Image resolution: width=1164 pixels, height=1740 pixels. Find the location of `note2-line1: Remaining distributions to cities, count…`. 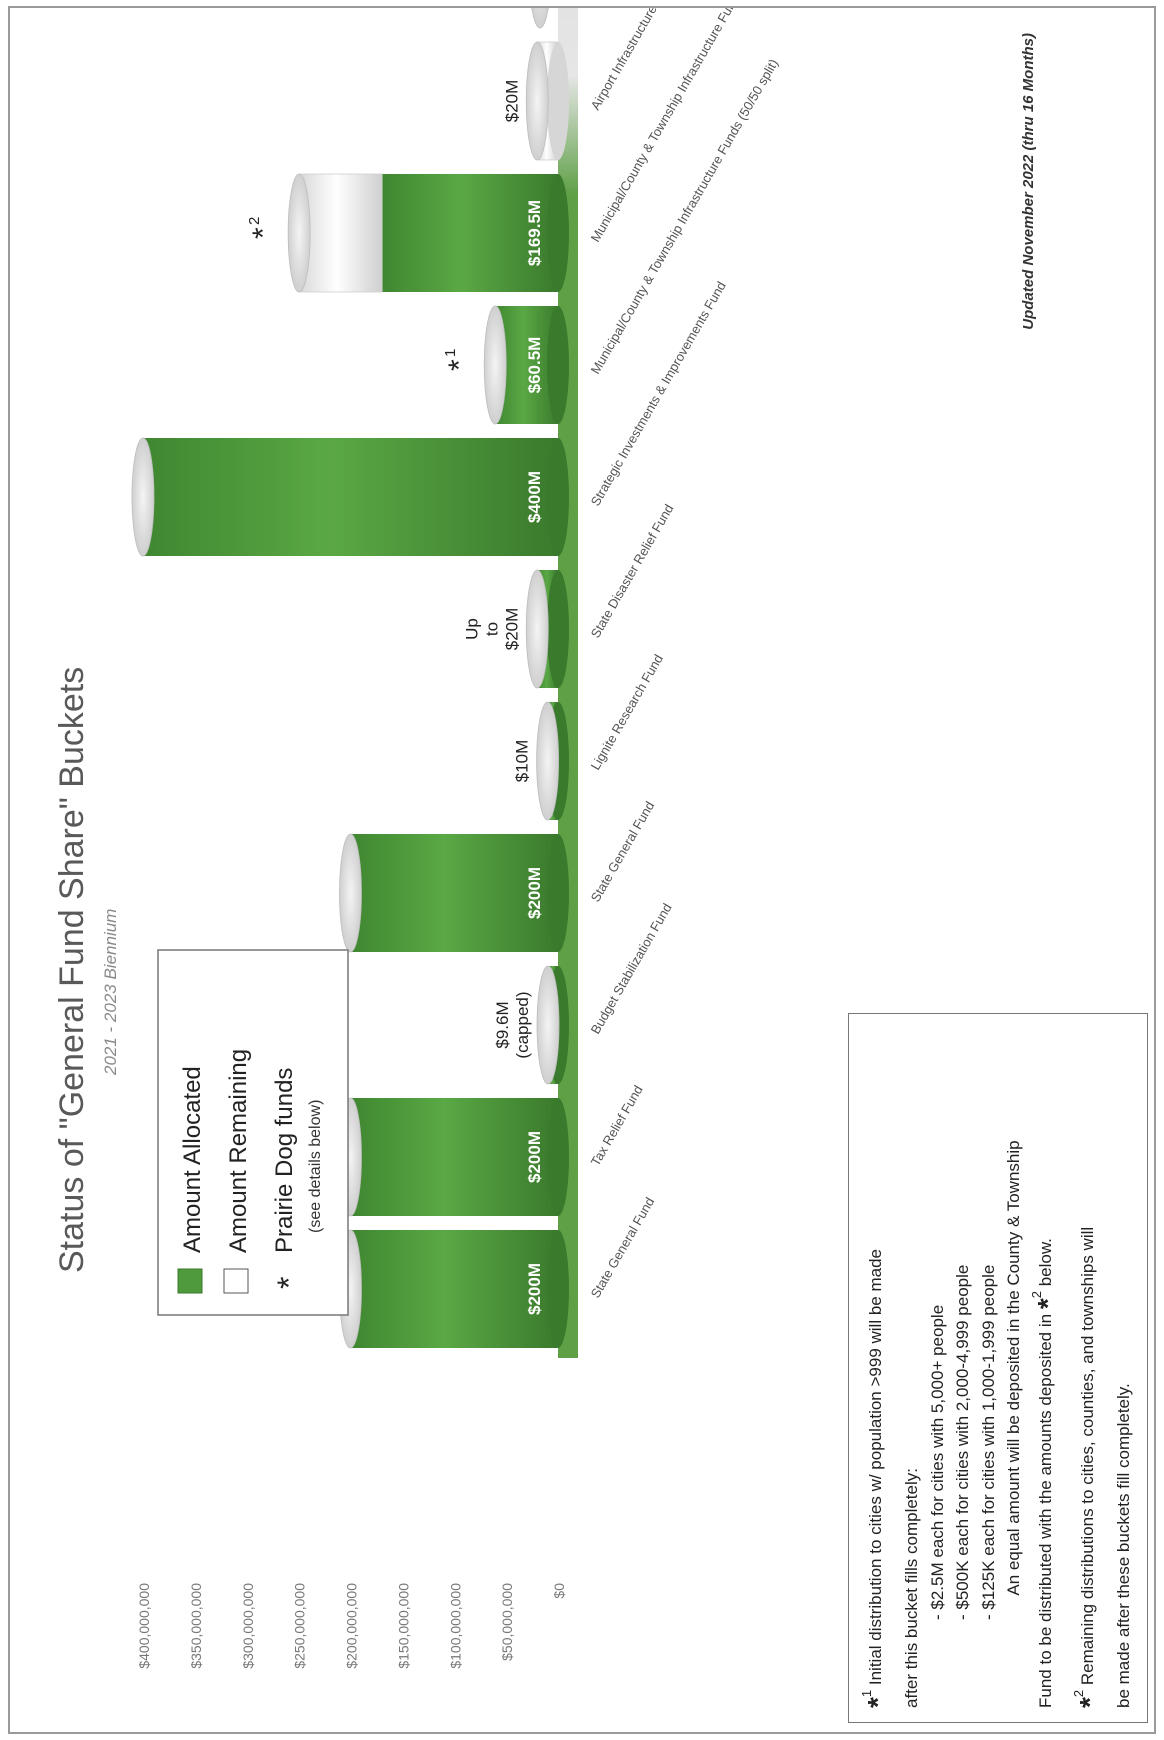

note2-line1: Remaining distributions to cities, count… is located at coordinates (1087, 1456).